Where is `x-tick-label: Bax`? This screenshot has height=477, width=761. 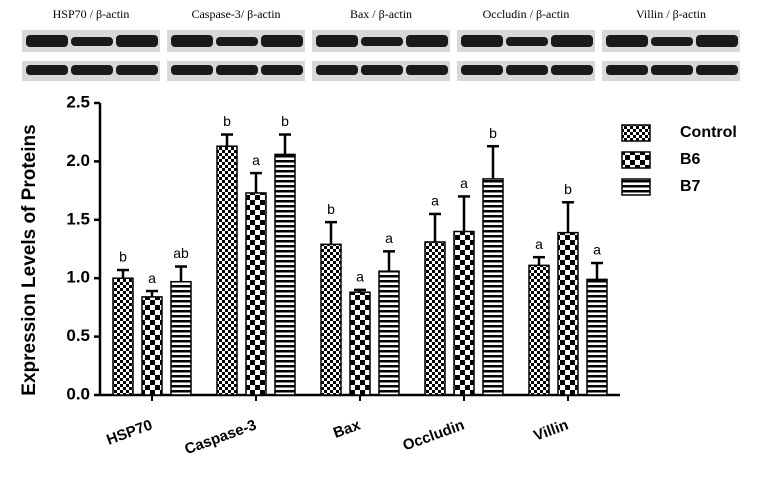 x-tick-label: Bax is located at coordinates (347, 429).